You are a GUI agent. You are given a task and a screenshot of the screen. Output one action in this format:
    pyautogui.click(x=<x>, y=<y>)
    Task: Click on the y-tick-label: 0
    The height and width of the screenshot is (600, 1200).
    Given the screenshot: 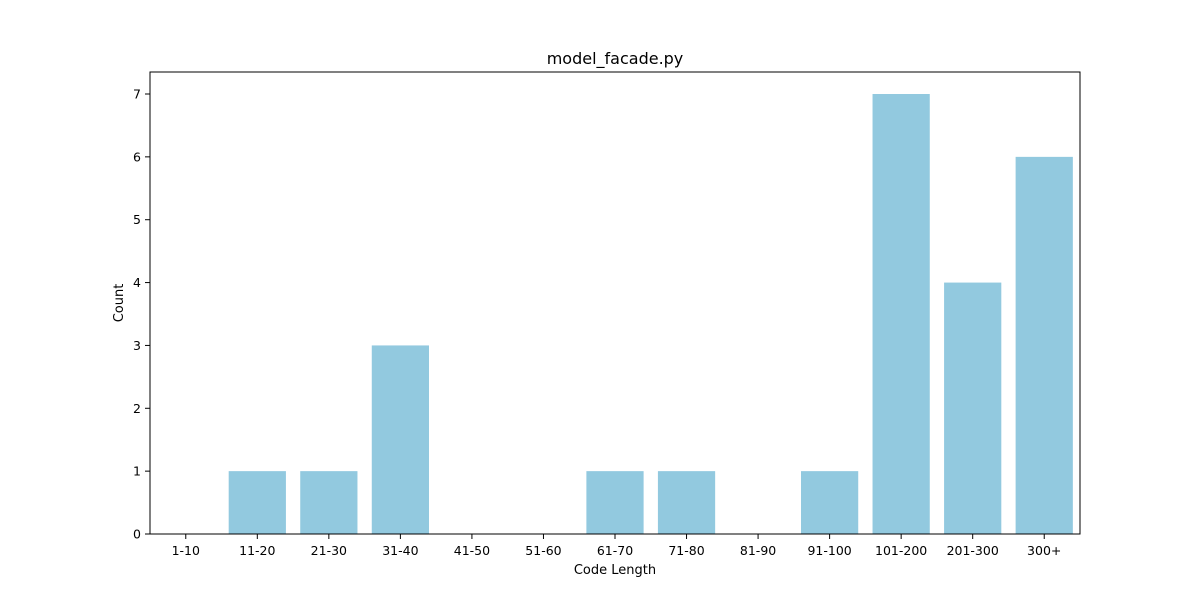 What is the action you would take?
    pyautogui.click(x=137, y=534)
    